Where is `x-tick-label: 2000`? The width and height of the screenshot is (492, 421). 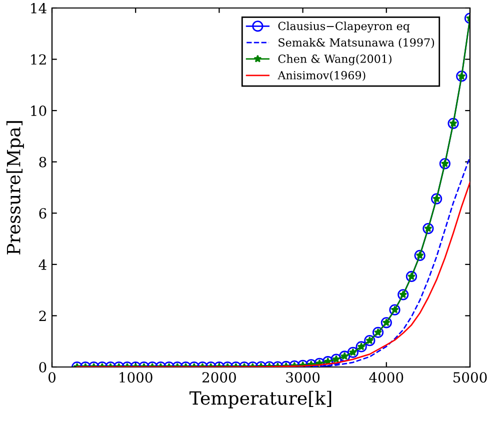 x-tick-label: 2000 is located at coordinates (219, 377).